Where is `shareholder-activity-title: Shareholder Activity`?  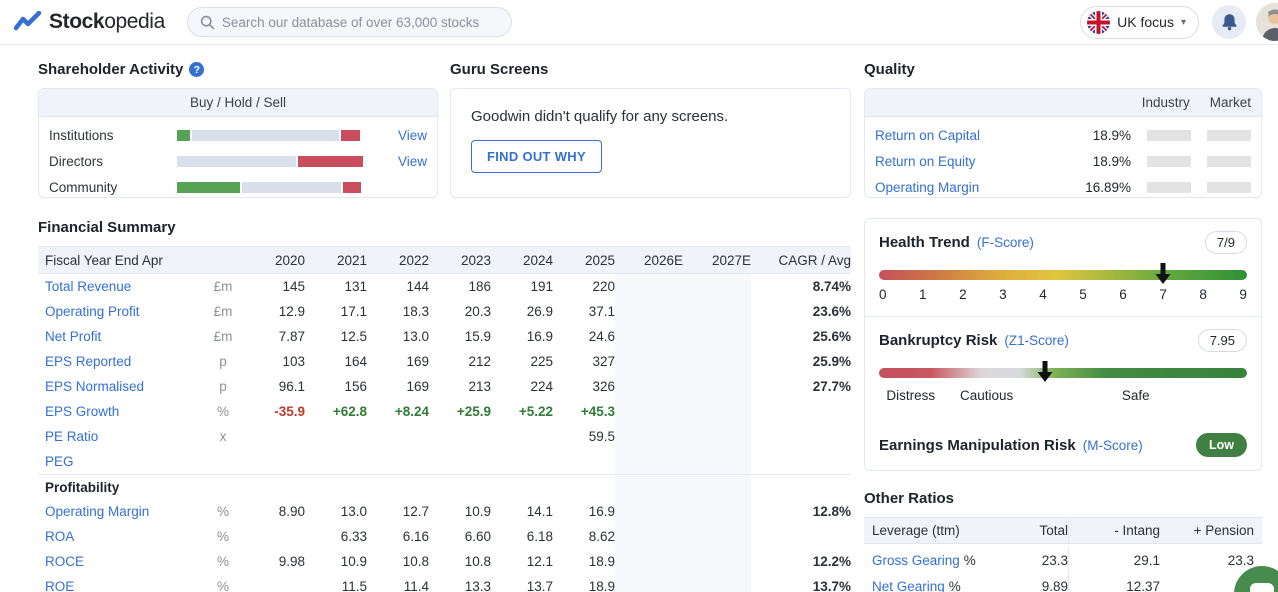
shareholder-activity-title: Shareholder Activity is located at coordinates (111, 69).